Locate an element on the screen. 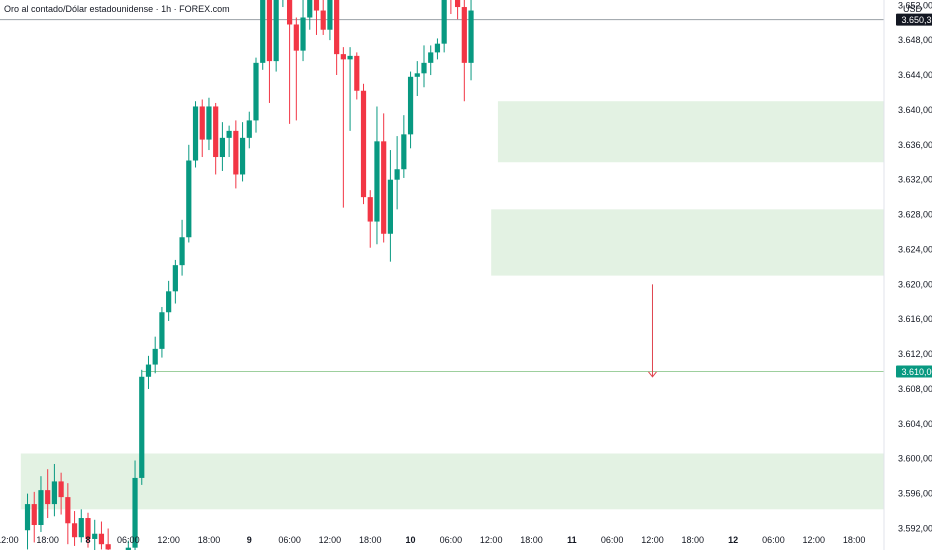 This screenshot has width=932, height=550. price-tick-label: 3.600,00 is located at coordinates (915, 459).